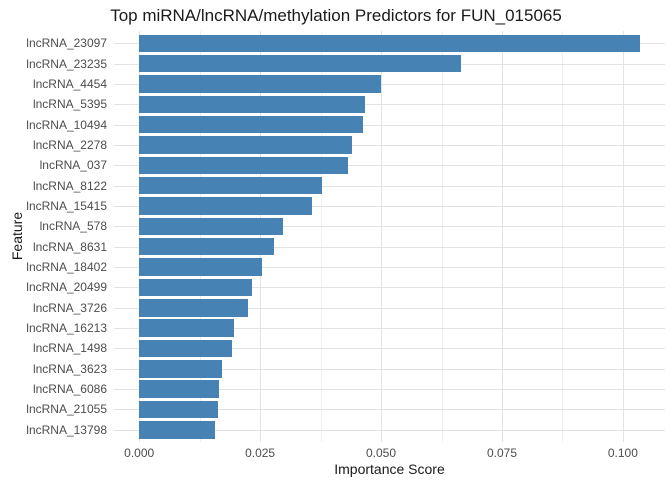  Describe the element at coordinates (622, 453) in the screenshot. I see `x-tick-label: 0.100` at that location.